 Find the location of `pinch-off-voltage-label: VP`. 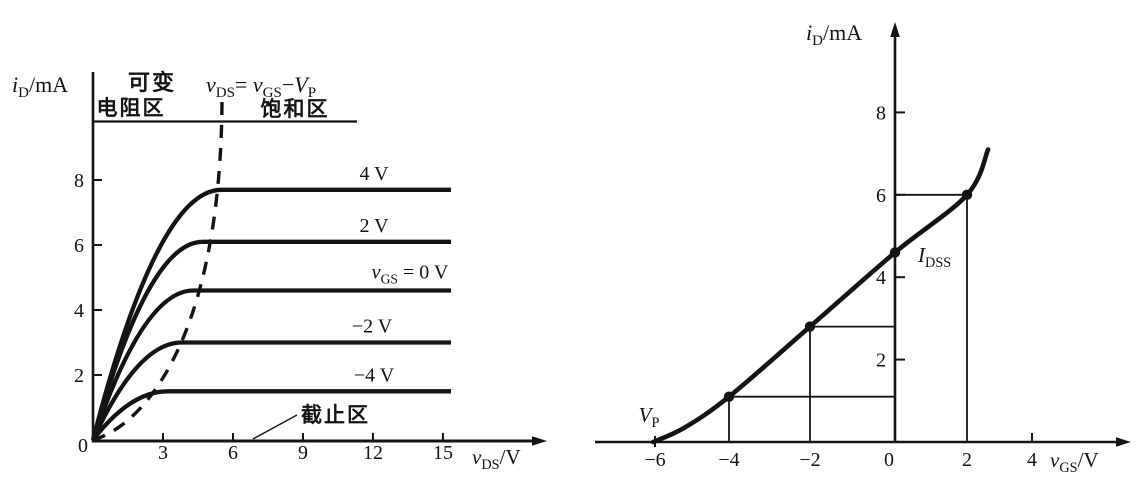

pinch-off-voltage-label: VP is located at coordinates (649, 417).